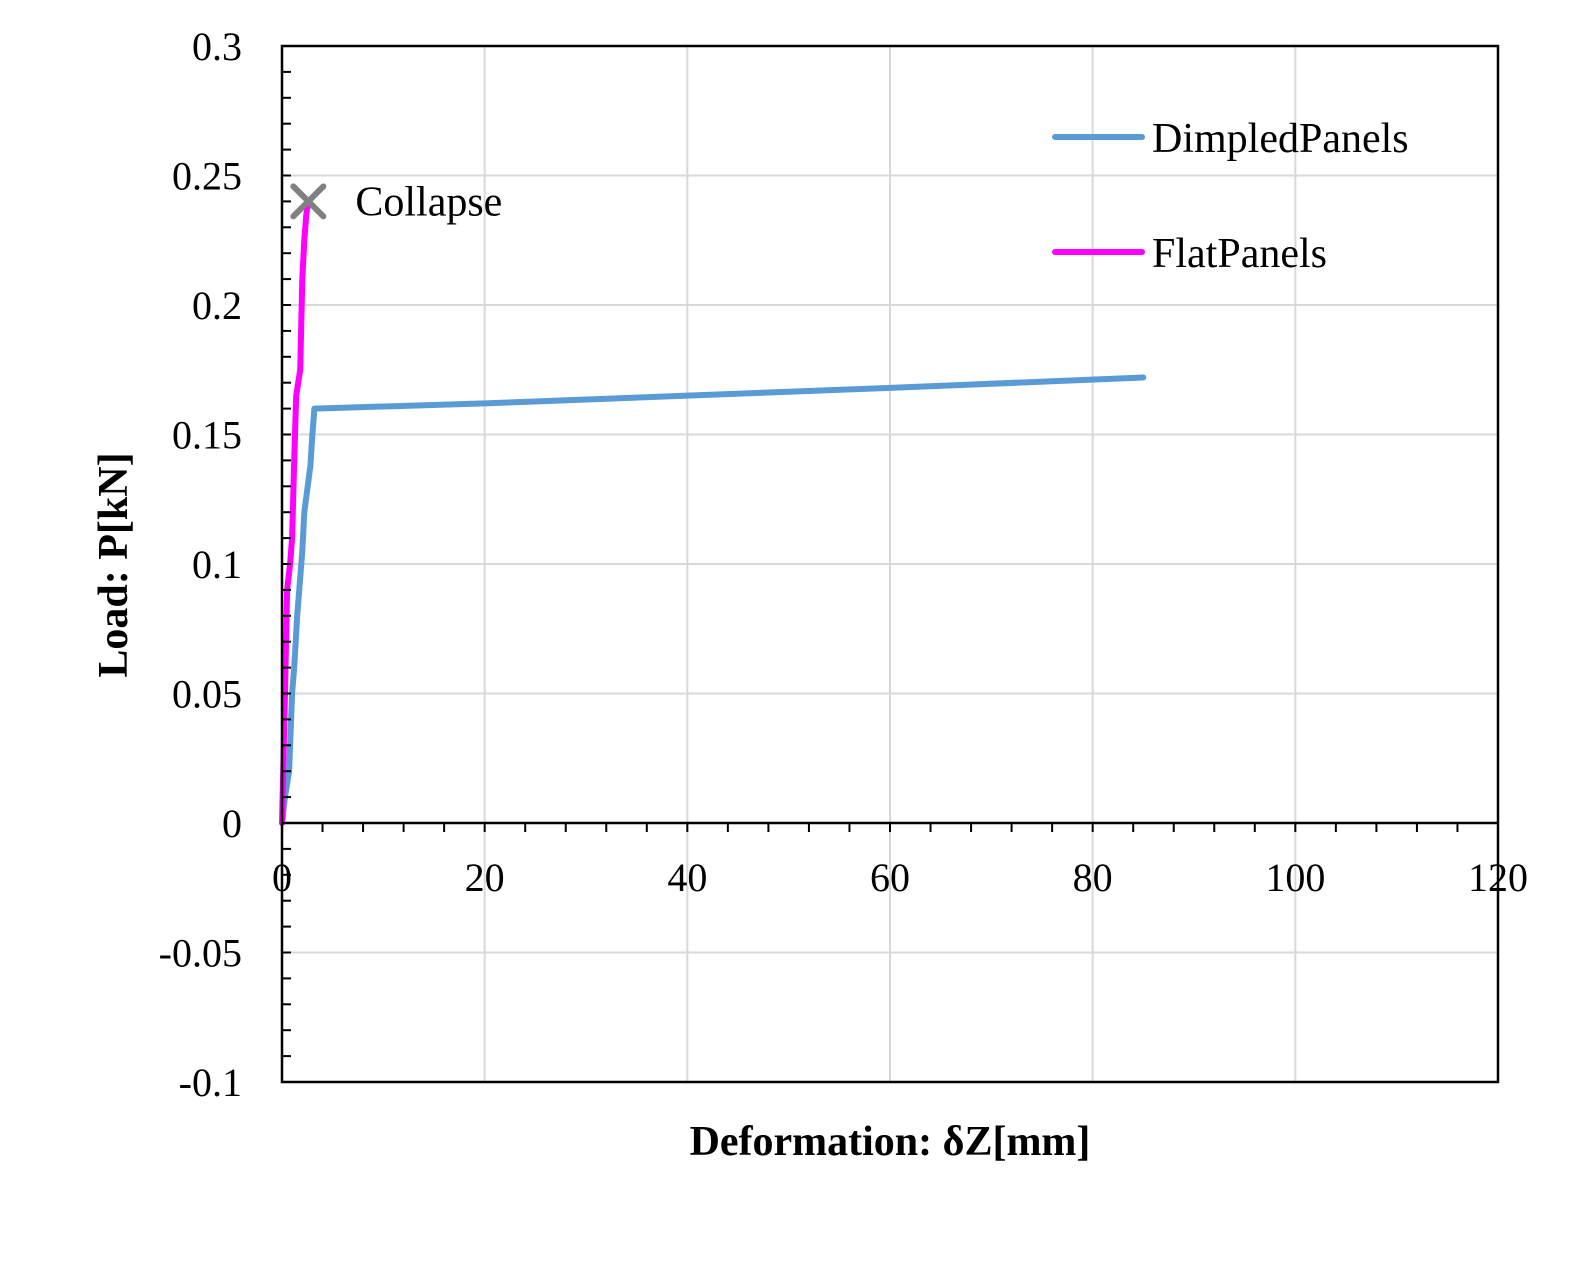 The width and height of the screenshot is (1580, 1275). What do you see at coordinates (207, 694) in the screenshot?
I see `y-tick-label: 0.05` at bounding box center [207, 694].